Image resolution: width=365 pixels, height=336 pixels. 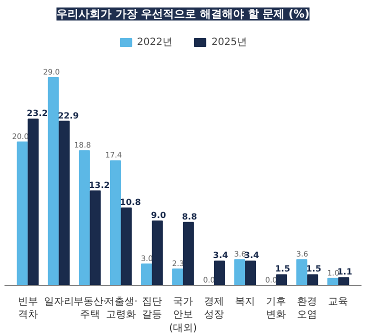 What do you see at coordinates (214, 308) in the screenshot?
I see `x-tick-label: 경제 성장` at bounding box center [214, 308].